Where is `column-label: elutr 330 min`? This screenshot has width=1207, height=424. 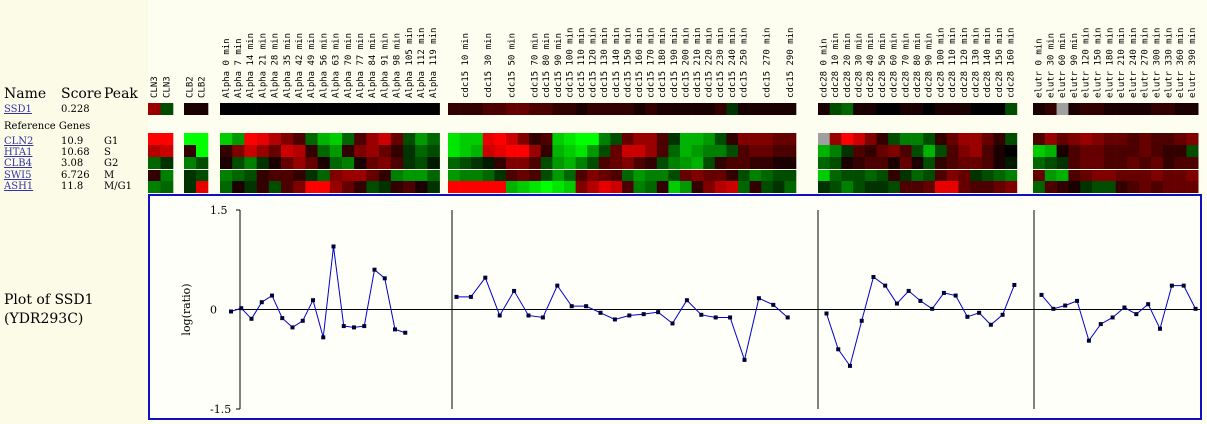
column-label: elutr 330 min is located at coordinates (1169, 63).